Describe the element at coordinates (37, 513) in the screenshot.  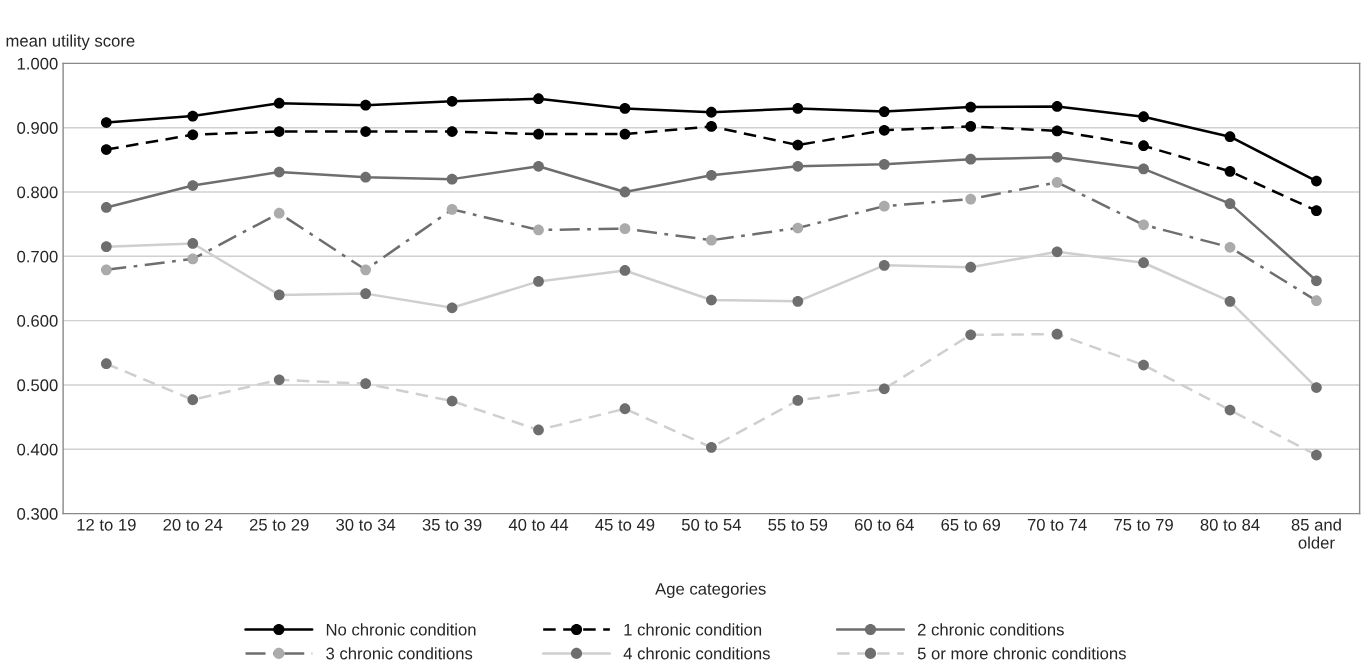
I see `y-tick-label: 0.300` at that location.